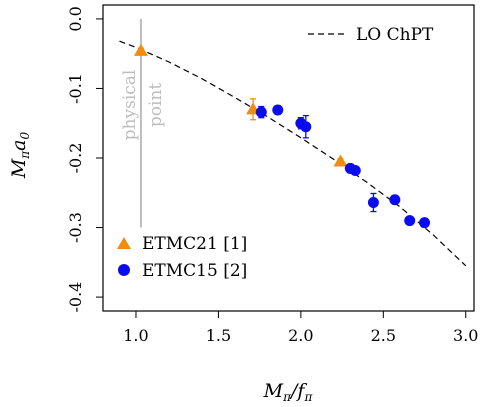 This screenshot has height=407, width=480. Describe the element at coordinates (194, 244) in the screenshot. I see `legend-etmc21-label: ETMC21 [1]` at that location.